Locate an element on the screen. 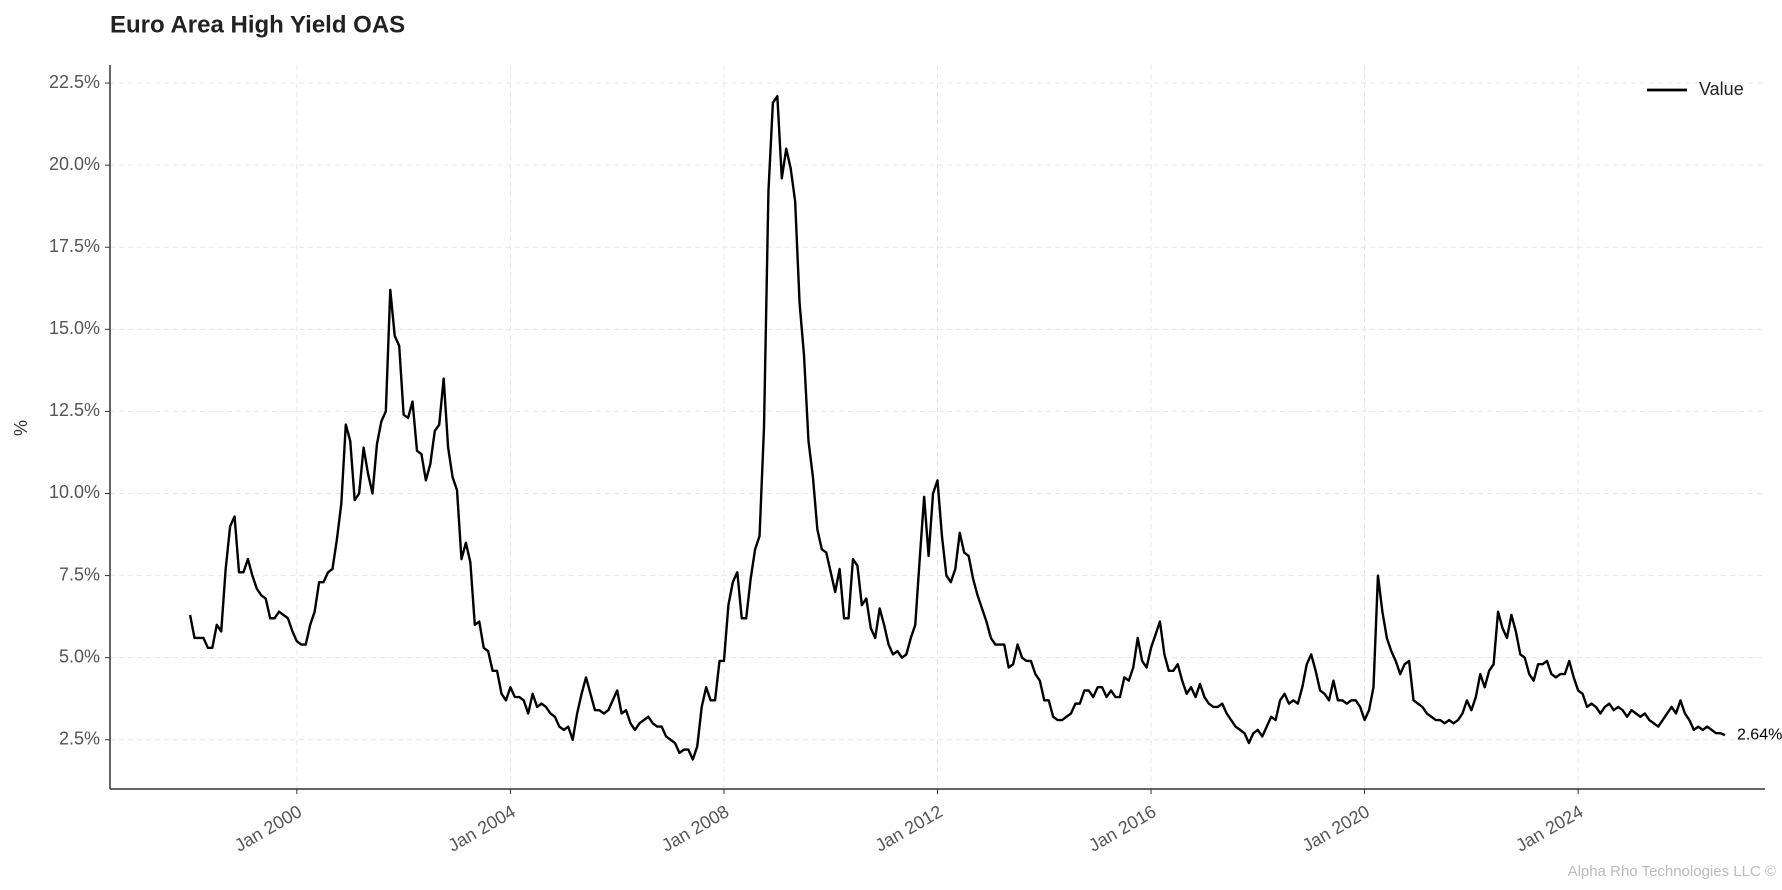  y-tick-label: 2.5% is located at coordinates (79, 738).